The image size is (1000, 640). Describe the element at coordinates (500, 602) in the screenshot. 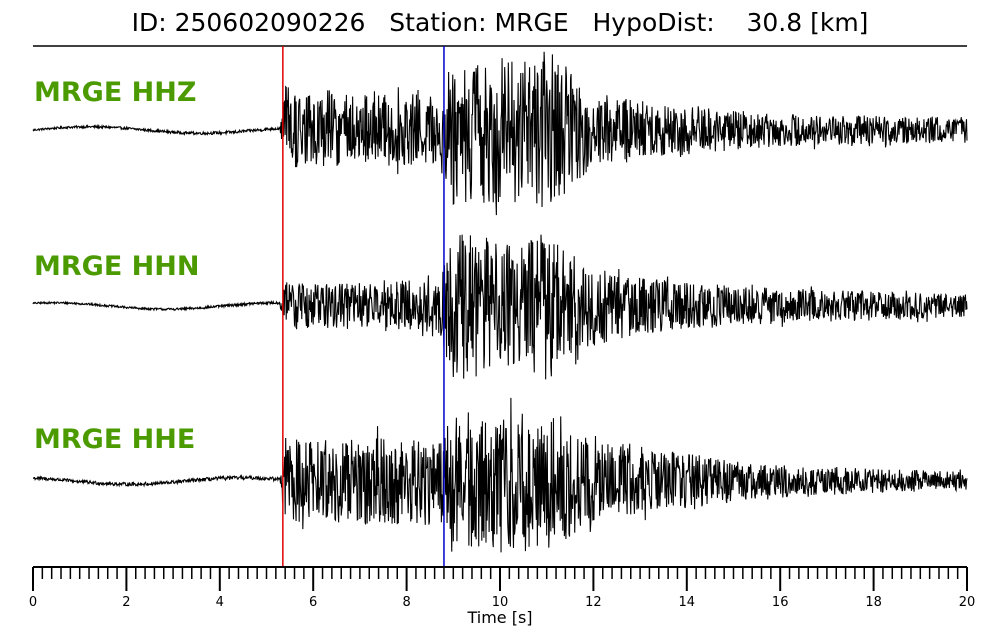

I see `x-tick-label: 10` at that location.